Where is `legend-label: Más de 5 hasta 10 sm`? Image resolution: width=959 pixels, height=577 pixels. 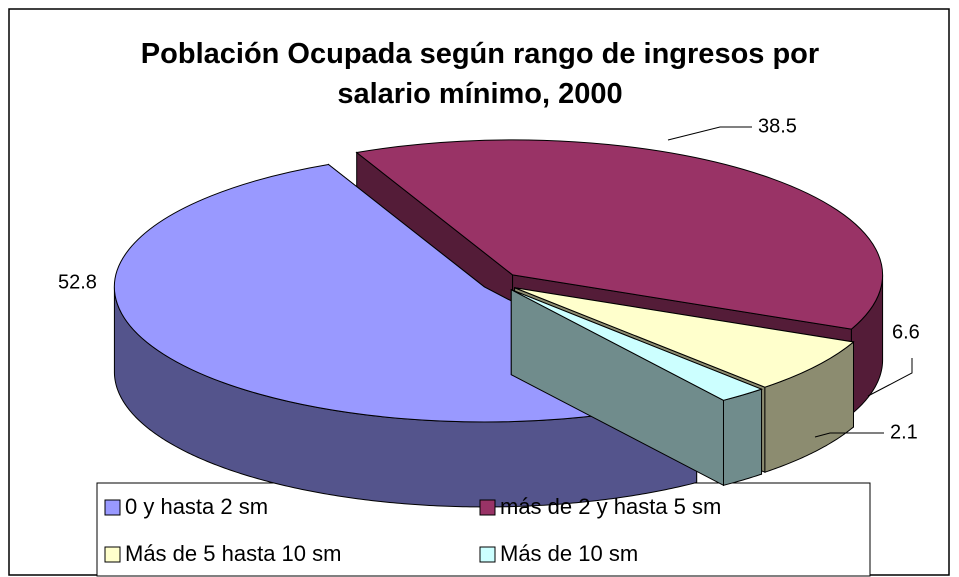
legend-label: Más de 5 hasta 10 sm is located at coordinates (233, 553).